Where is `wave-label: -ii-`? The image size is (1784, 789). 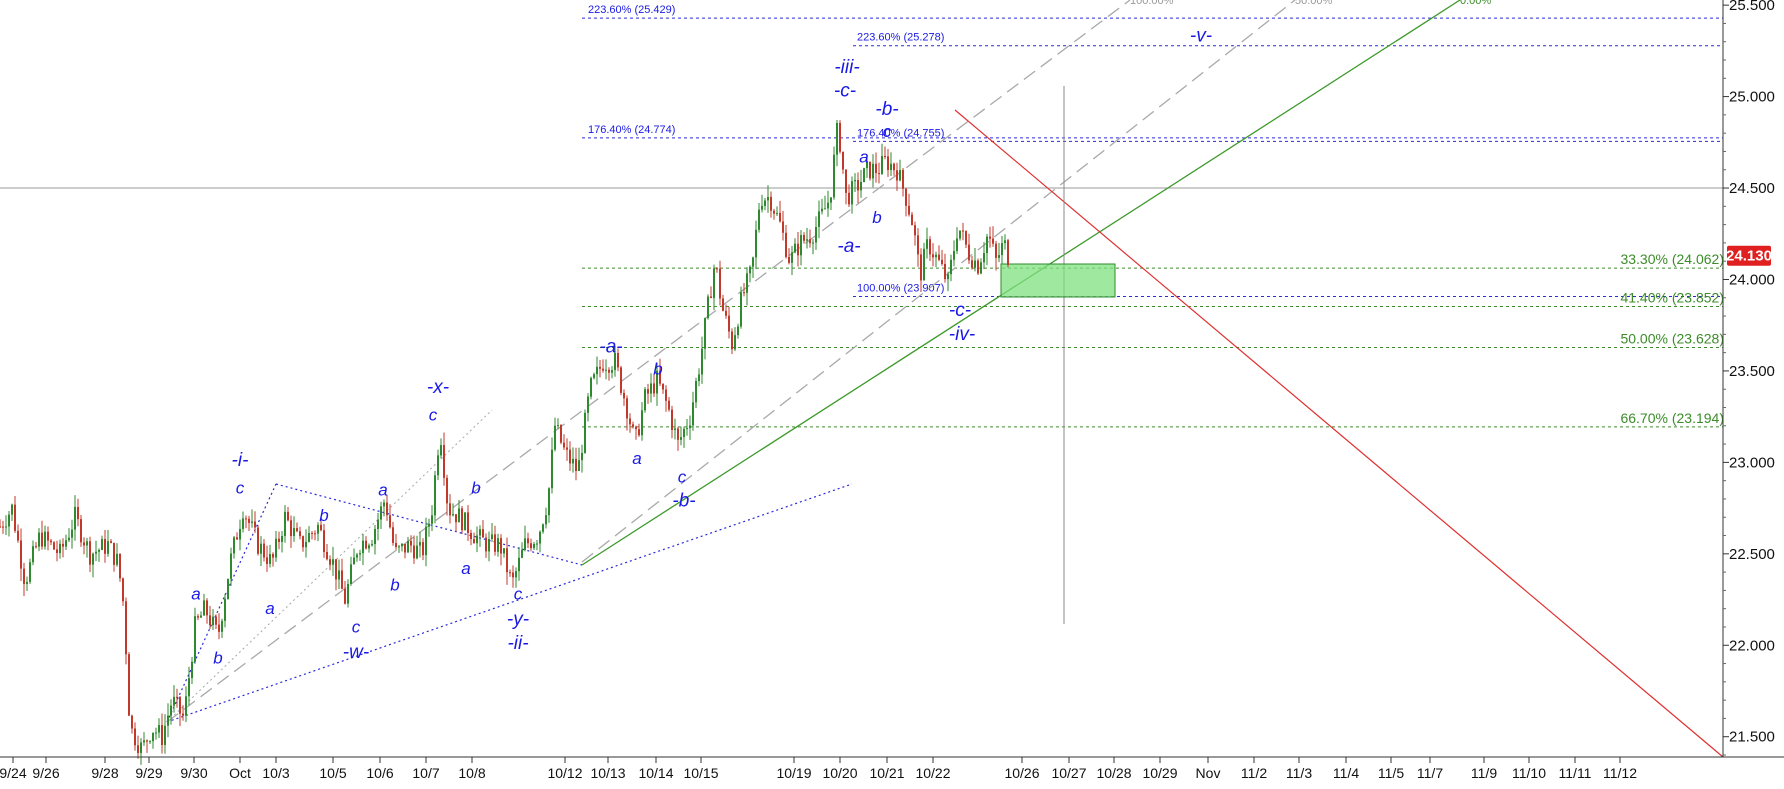 wave-label: -ii- is located at coordinates (517, 643).